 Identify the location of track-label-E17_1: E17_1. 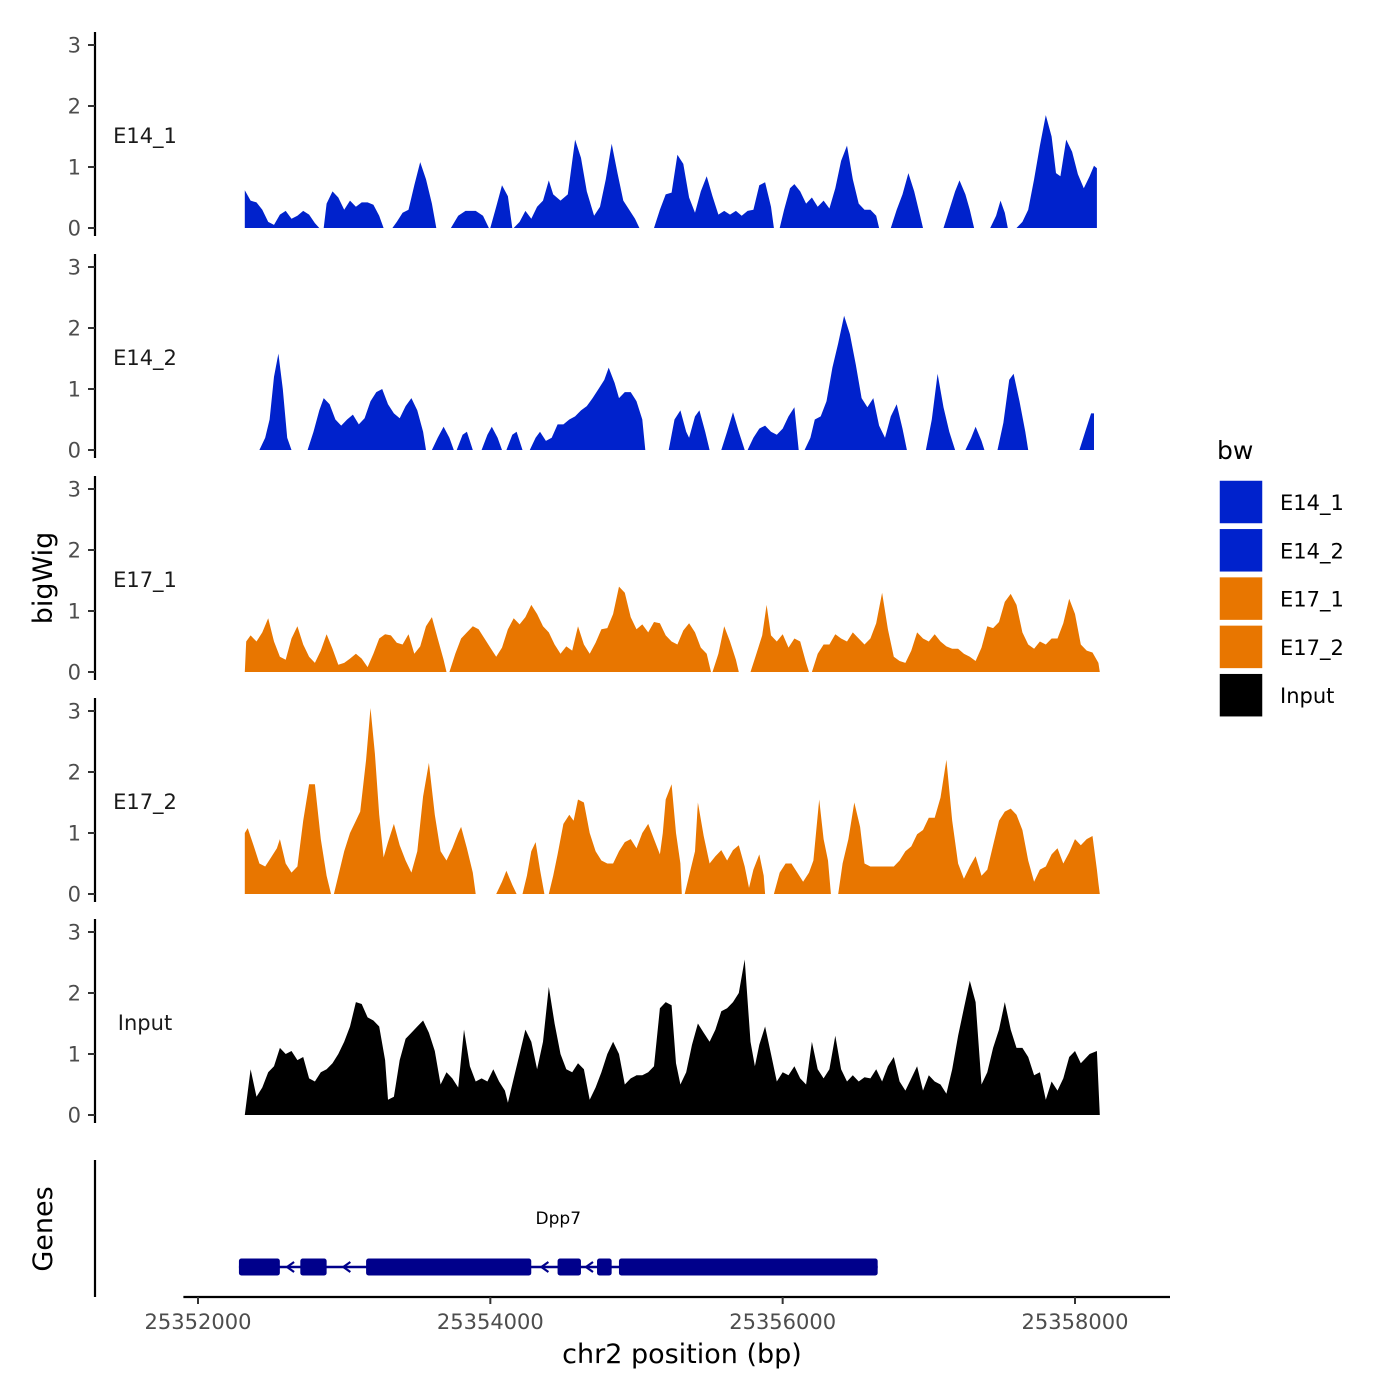
(145, 580).